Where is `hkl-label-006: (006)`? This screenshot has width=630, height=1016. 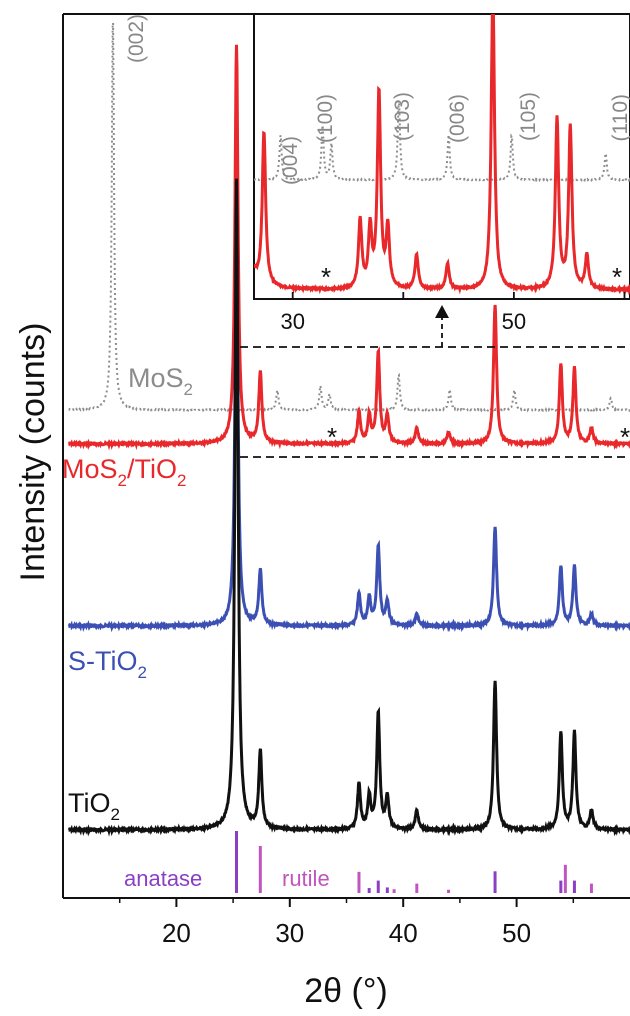
hkl-label-006: (006) is located at coordinates (457, 118).